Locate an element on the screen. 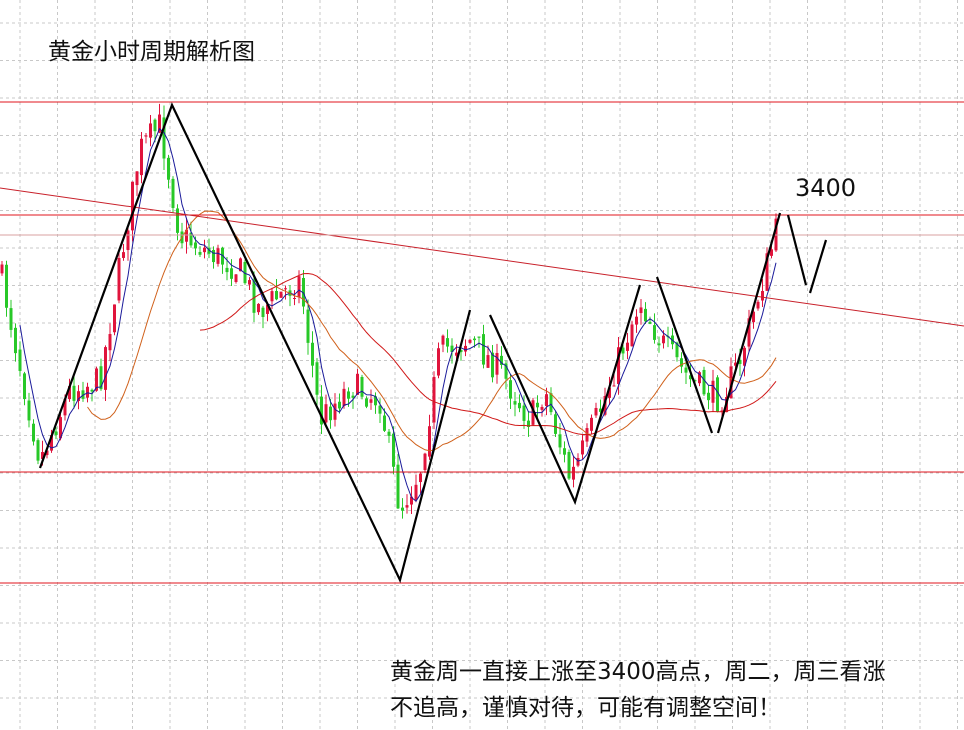 This screenshot has width=964, height=730. note-line: 黄金周一直接上涨至3400高点，周二，周三看涨 is located at coordinates (638, 672).